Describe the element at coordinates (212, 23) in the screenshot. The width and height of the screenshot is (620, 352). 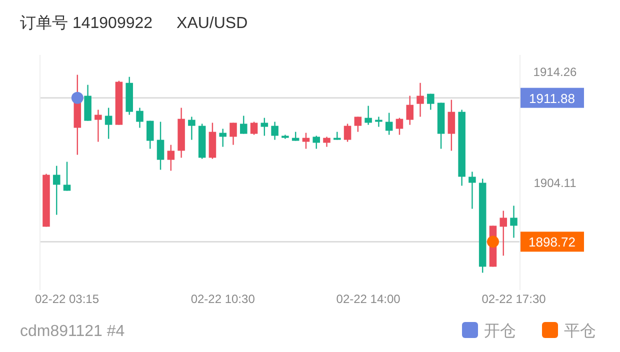
I see `chart-subtitle: XAU/USD` at that location.